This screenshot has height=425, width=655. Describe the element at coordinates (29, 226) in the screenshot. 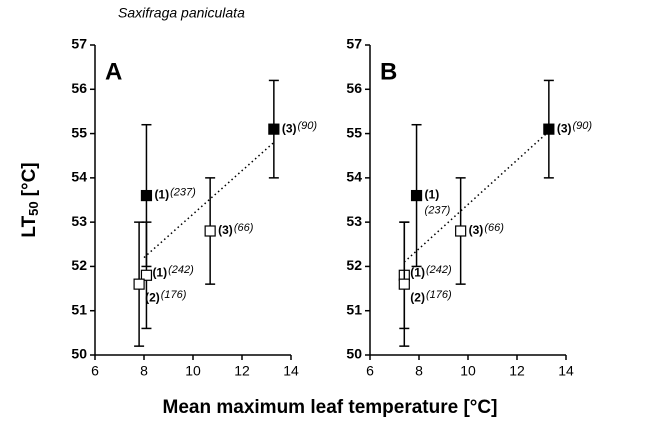

I see `y-label-main: LT` at that location.